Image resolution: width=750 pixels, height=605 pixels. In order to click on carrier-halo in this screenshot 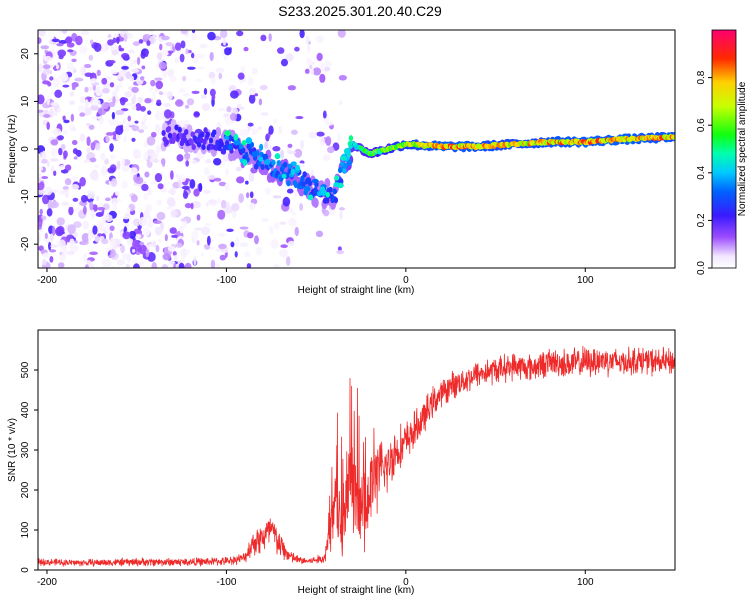, I will do `click(218, 131)`.